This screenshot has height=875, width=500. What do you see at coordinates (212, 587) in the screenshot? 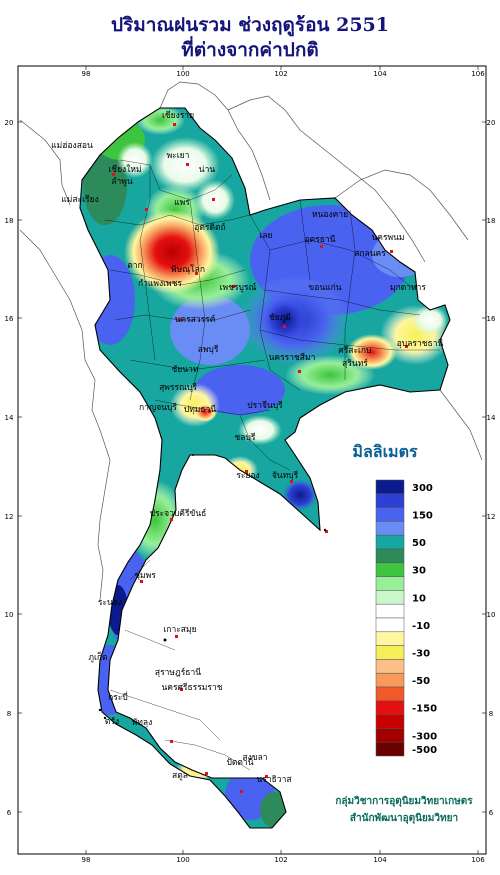
I see `islands` at bounding box center [212, 587].